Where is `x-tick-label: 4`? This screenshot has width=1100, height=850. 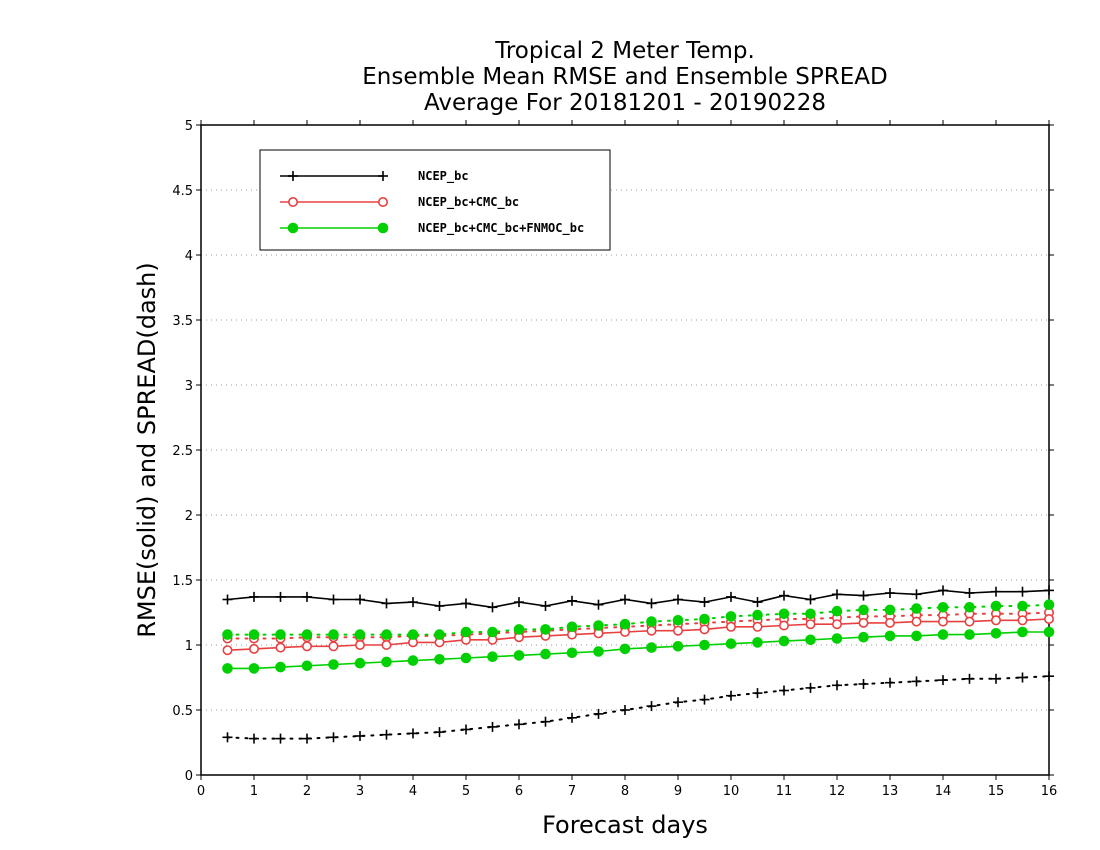
x-tick-label: 4 is located at coordinates (413, 791).